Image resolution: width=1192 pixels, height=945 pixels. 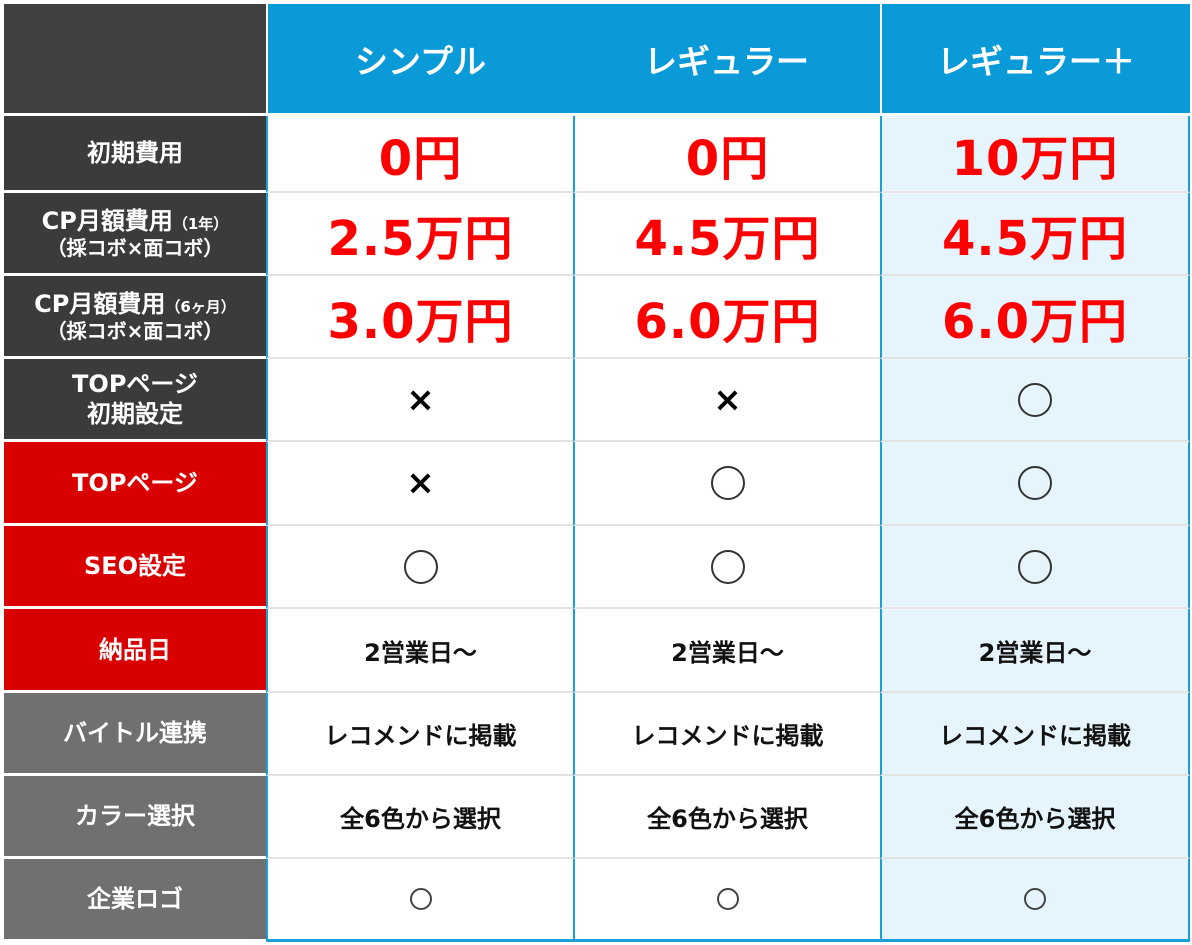 I want to click on plan-header-regular: レギュラー, so click(x=726, y=60).